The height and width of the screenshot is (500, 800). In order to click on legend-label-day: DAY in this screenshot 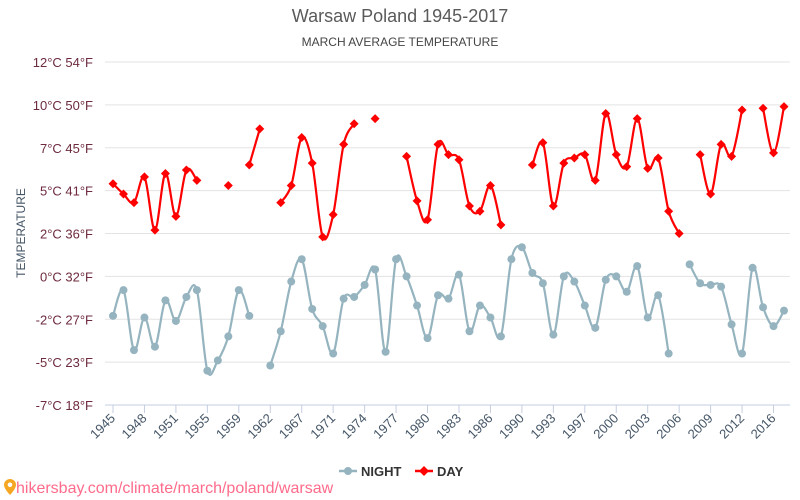, I will do `click(450, 471)`.